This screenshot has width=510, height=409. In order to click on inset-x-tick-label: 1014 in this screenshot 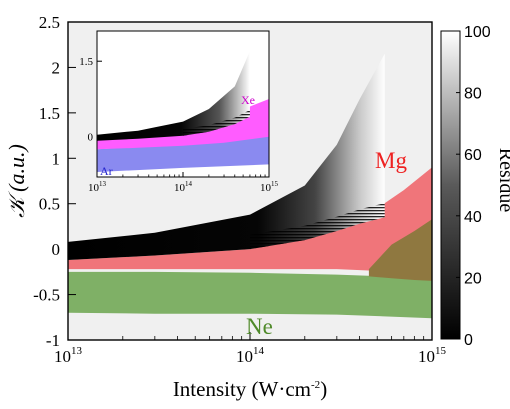, I will do `click(183, 187)`.